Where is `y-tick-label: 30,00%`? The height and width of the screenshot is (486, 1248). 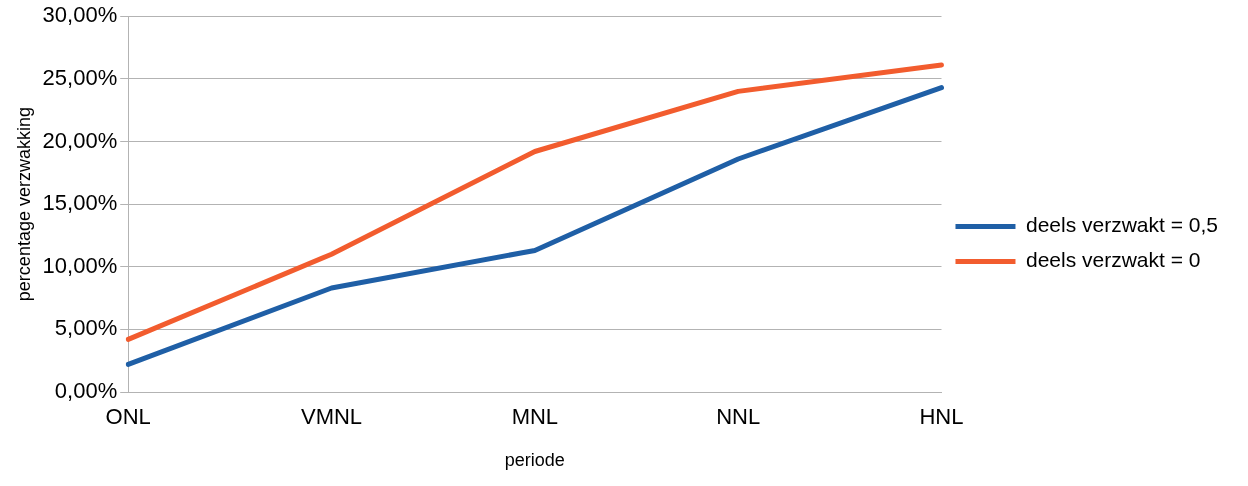 y-tick-label: 30,00% is located at coordinates (80, 15).